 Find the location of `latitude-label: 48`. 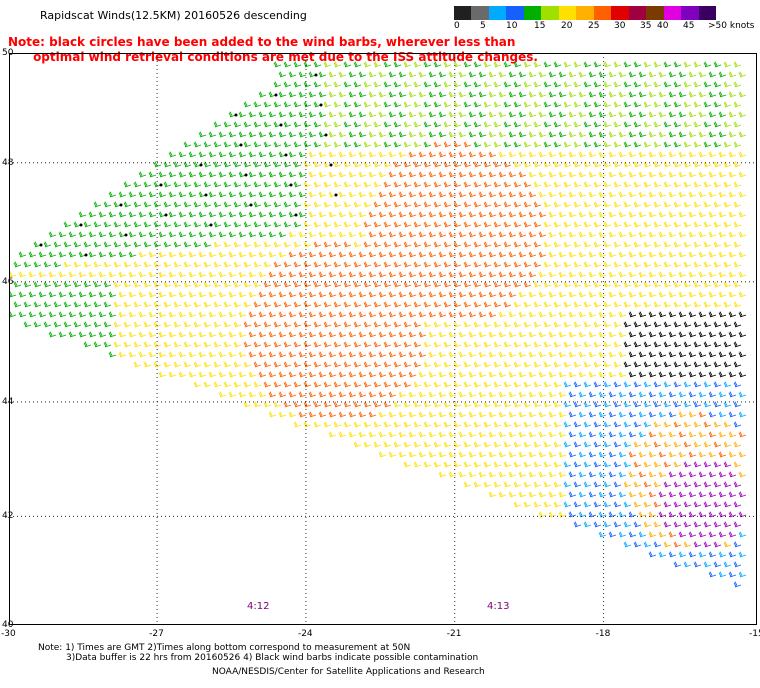

latitude-label: 48 is located at coordinates (8, 162).